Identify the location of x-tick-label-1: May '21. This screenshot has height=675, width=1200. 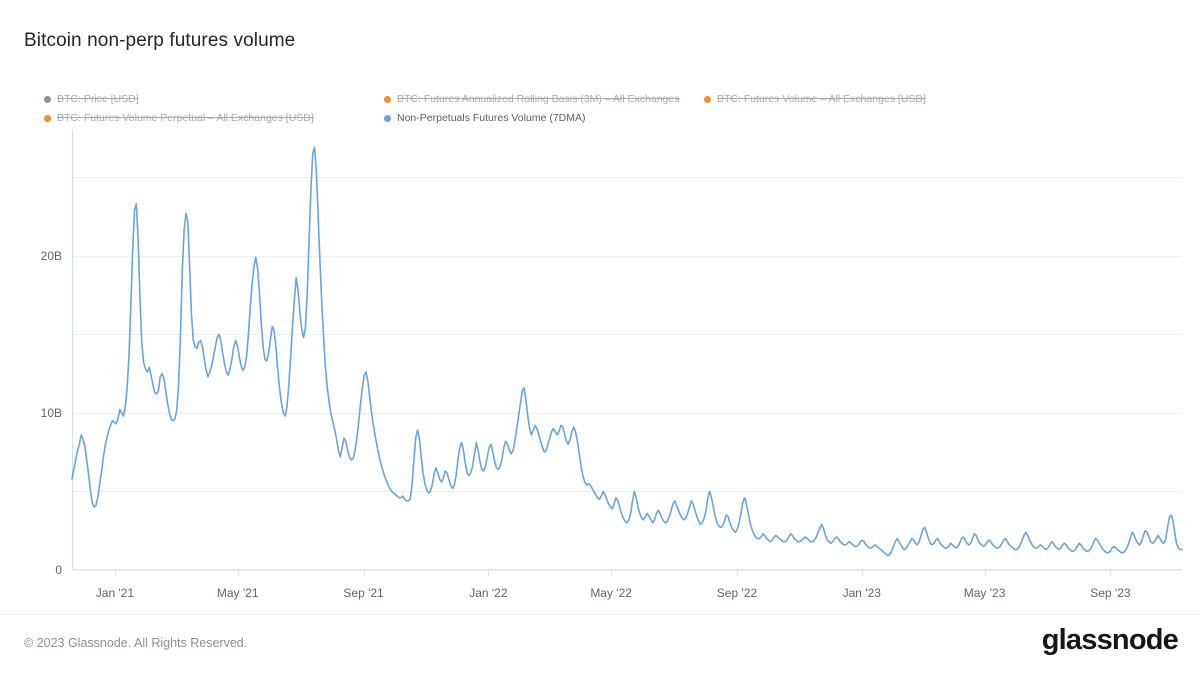
(237, 593).